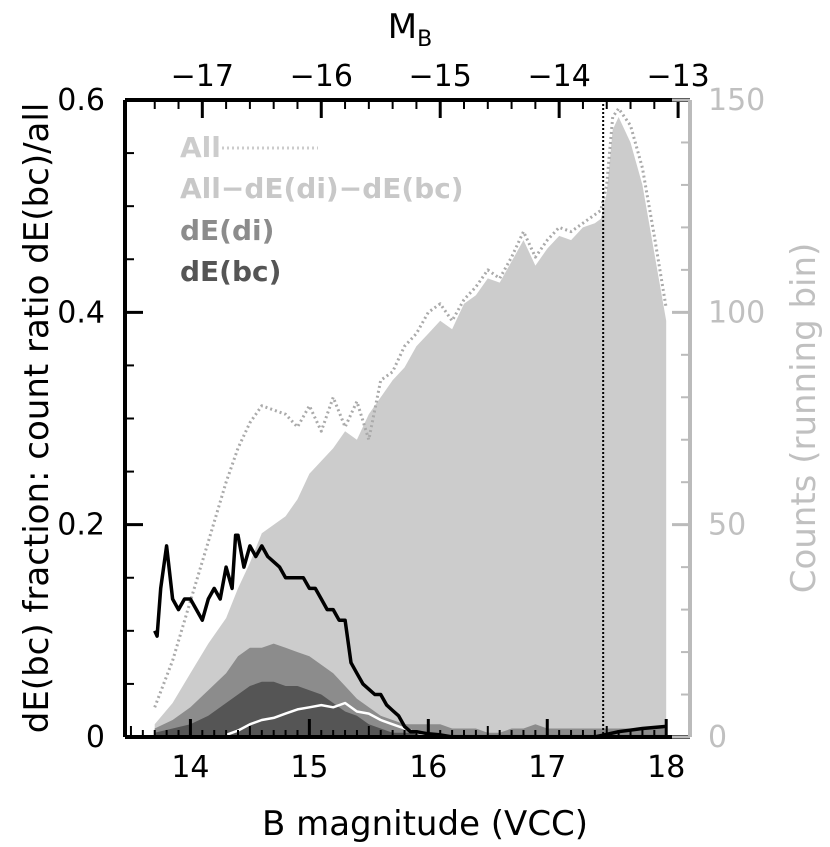 The width and height of the screenshot is (830, 847). What do you see at coordinates (736, 312) in the screenshot?
I see `y2-tick-label: 100` at bounding box center [736, 312].